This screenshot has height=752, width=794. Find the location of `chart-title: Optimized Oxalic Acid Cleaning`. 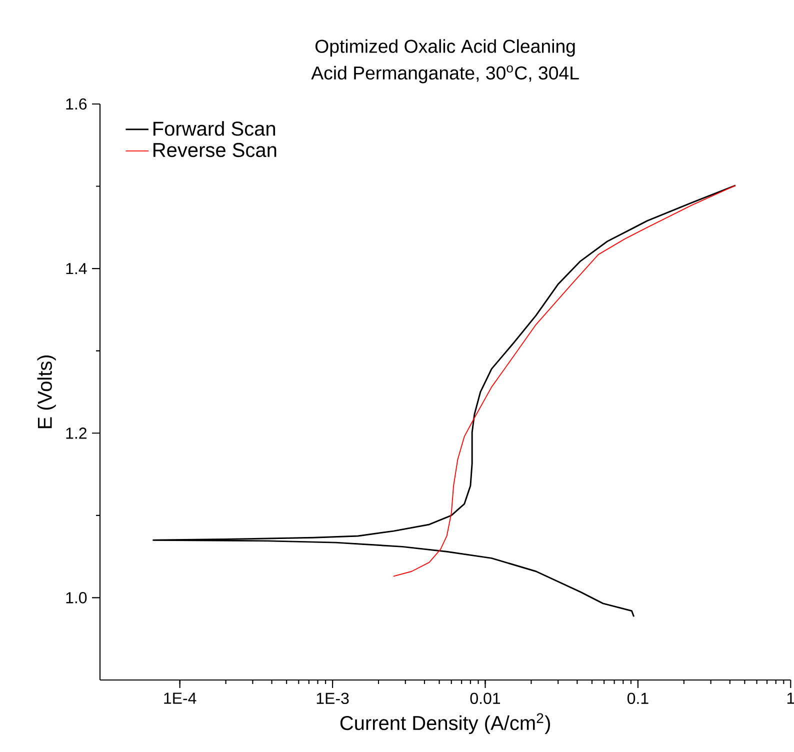

chart-title: Optimized Oxalic Acid Cleaning is located at coordinates (445, 48).